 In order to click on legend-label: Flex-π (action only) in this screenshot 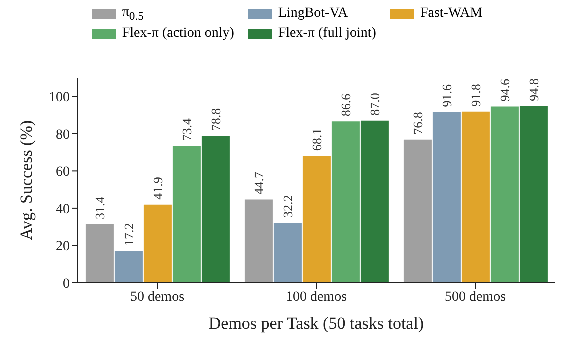, I will do `click(178, 34)`.